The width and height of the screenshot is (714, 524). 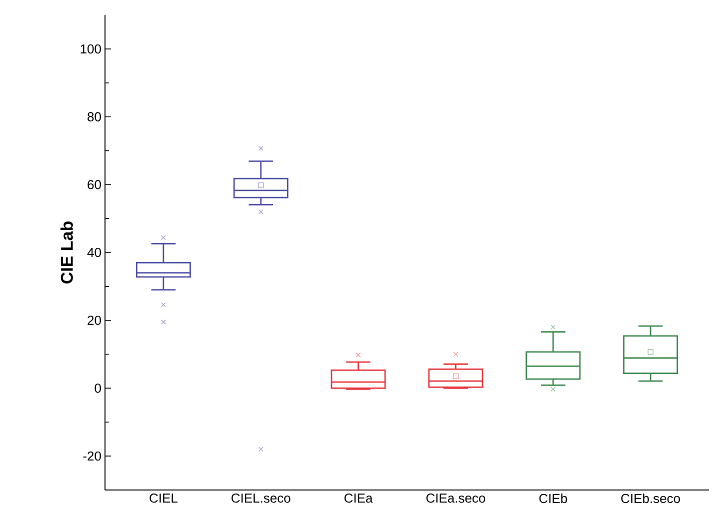 What do you see at coordinates (90, 49) in the screenshot?
I see `y-tick-label: 100` at bounding box center [90, 49].